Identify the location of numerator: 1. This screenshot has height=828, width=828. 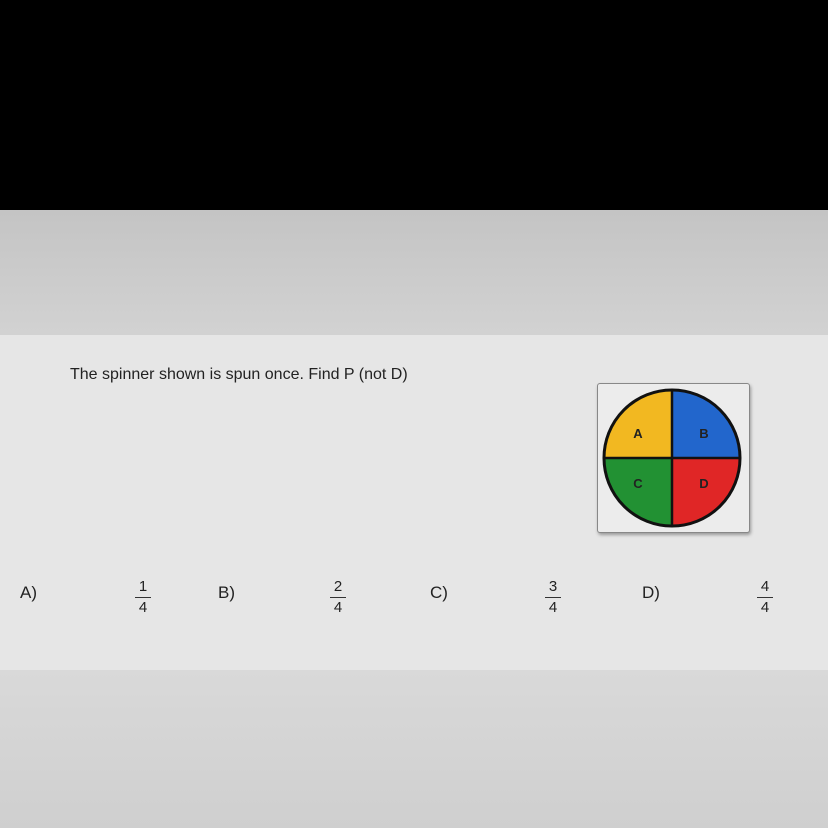
(143, 586).